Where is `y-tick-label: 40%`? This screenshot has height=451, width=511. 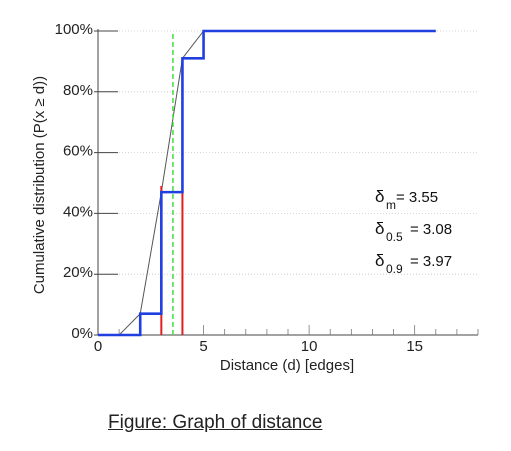 y-tick-label: 40% is located at coordinates (78, 211).